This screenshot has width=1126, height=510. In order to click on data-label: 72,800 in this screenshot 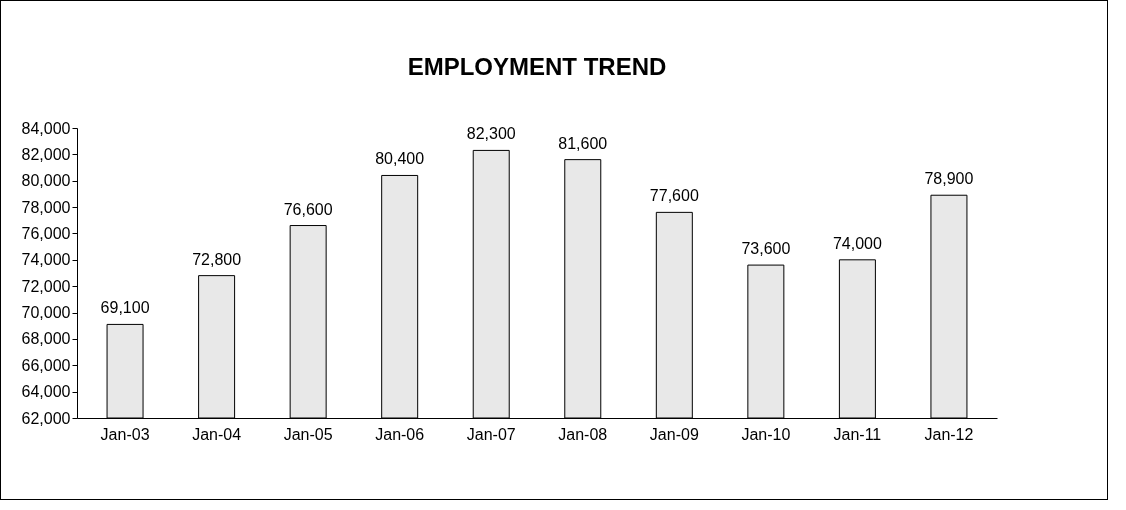, I will do `click(217, 259)`.